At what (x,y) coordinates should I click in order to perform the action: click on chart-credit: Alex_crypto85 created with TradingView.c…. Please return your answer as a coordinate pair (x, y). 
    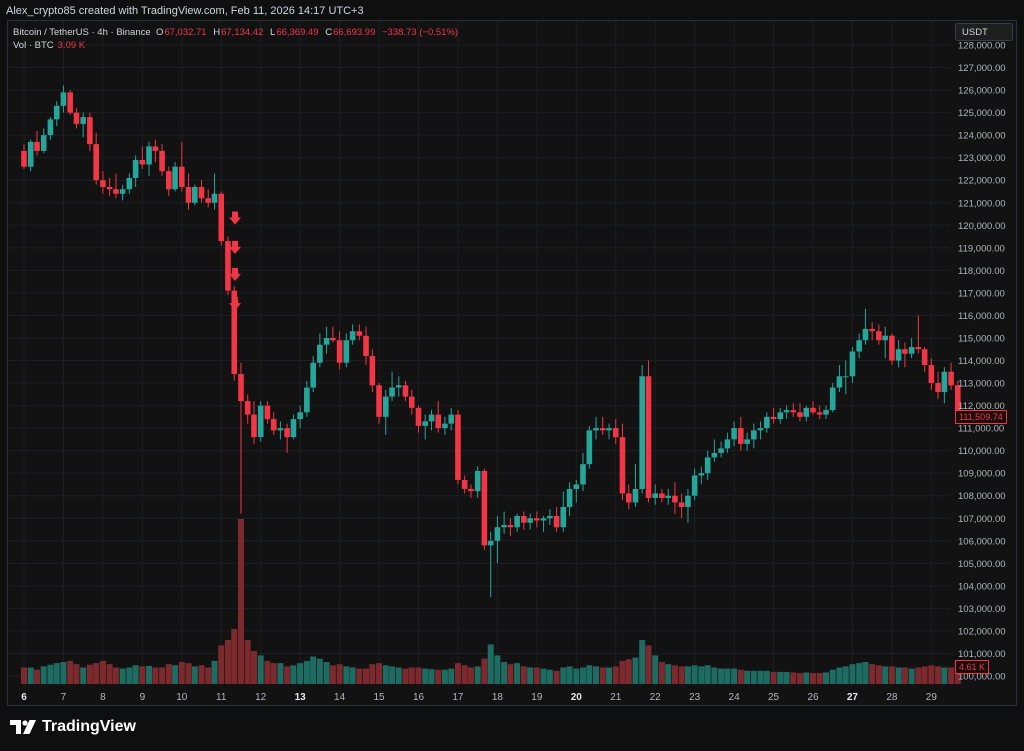
    Looking at the image, I should click on (185, 11).